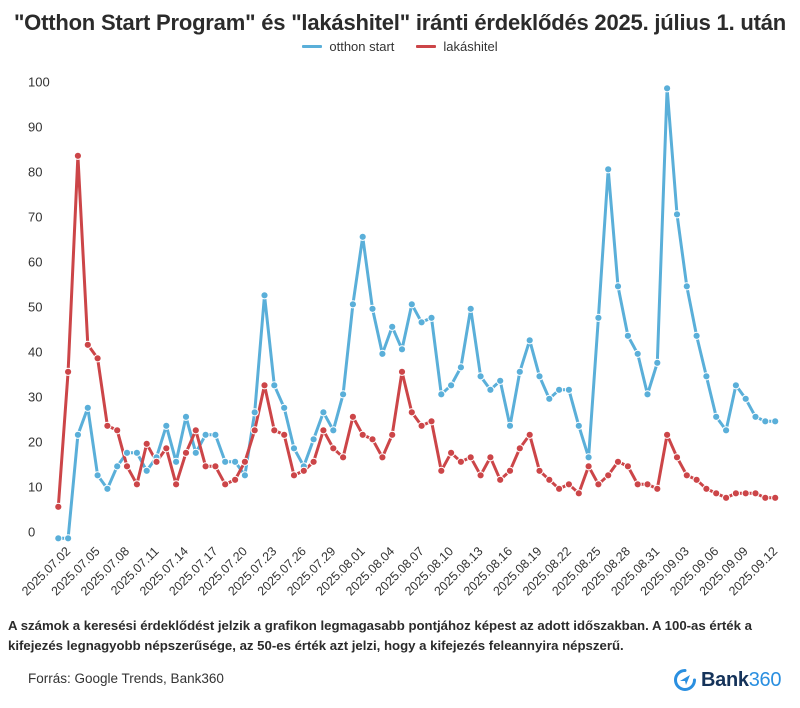  I want to click on legend-item-otthon-start: otthon start, so click(348, 46).